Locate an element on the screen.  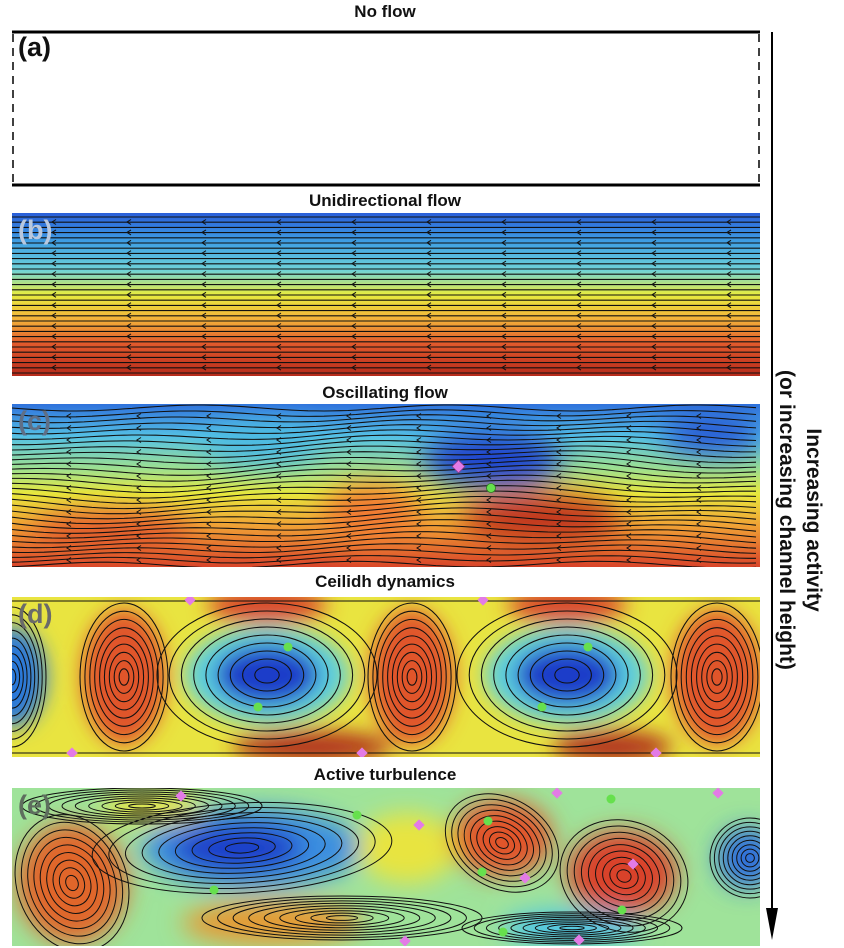
panel-c-label: (c) is located at coordinates (34, 421).